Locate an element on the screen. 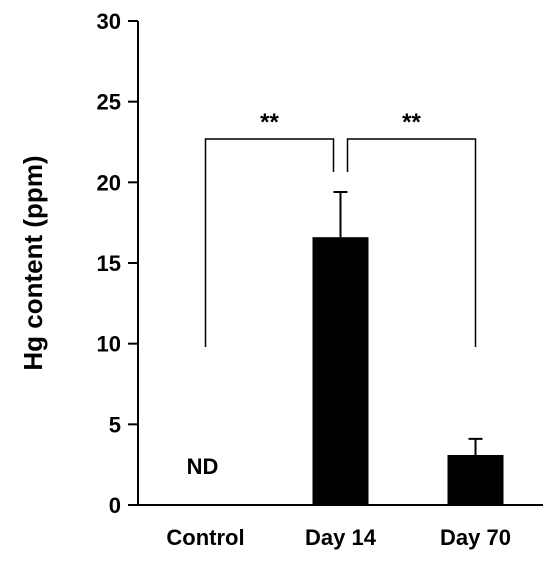 This screenshot has width=550, height=563. y-tick-label: 5 is located at coordinates (115, 424).